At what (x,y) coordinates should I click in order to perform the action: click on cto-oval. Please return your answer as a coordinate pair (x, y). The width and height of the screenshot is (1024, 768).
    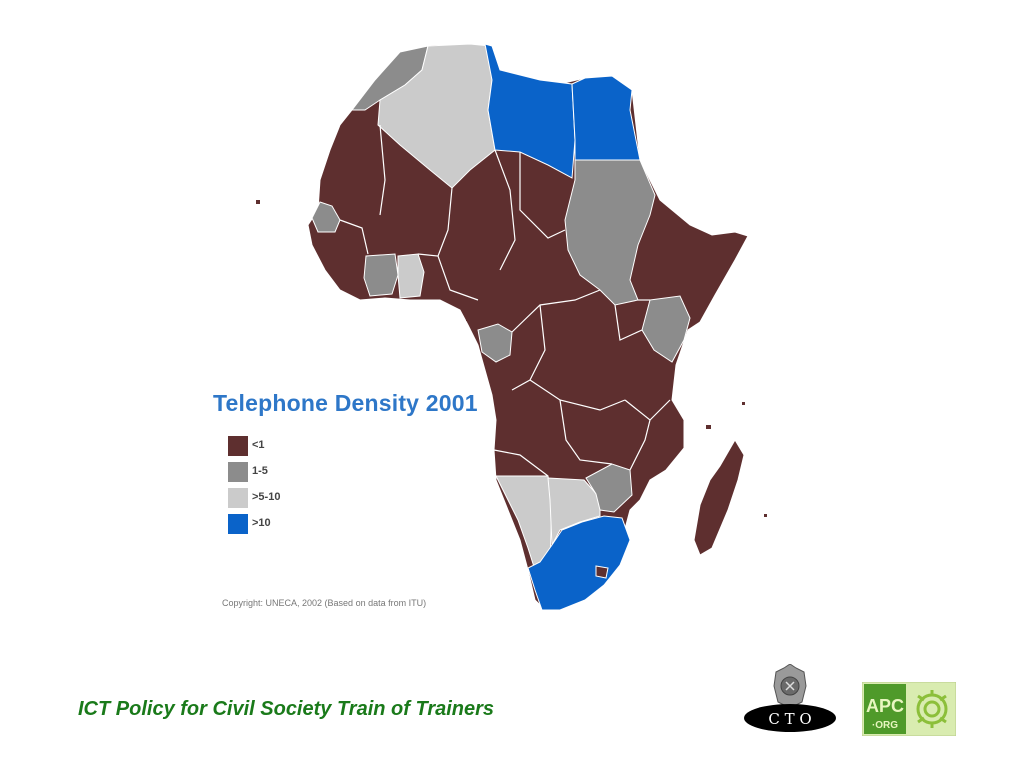
    Looking at the image, I should click on (790, 718).